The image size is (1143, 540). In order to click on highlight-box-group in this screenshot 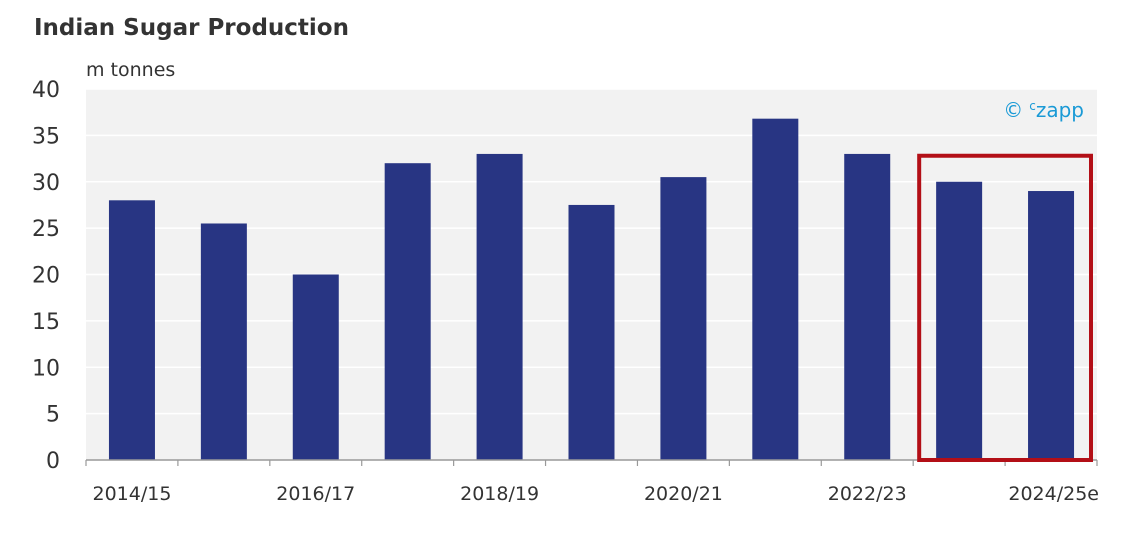, I will do `click(1005, 307)`.